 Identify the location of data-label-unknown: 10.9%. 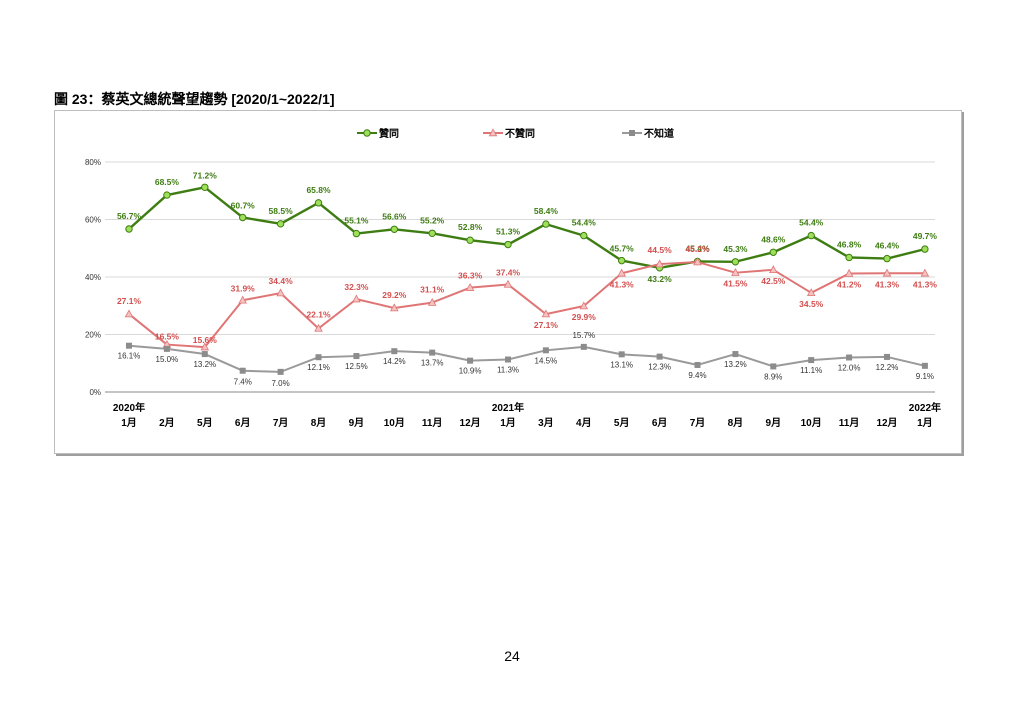
(470, 371).